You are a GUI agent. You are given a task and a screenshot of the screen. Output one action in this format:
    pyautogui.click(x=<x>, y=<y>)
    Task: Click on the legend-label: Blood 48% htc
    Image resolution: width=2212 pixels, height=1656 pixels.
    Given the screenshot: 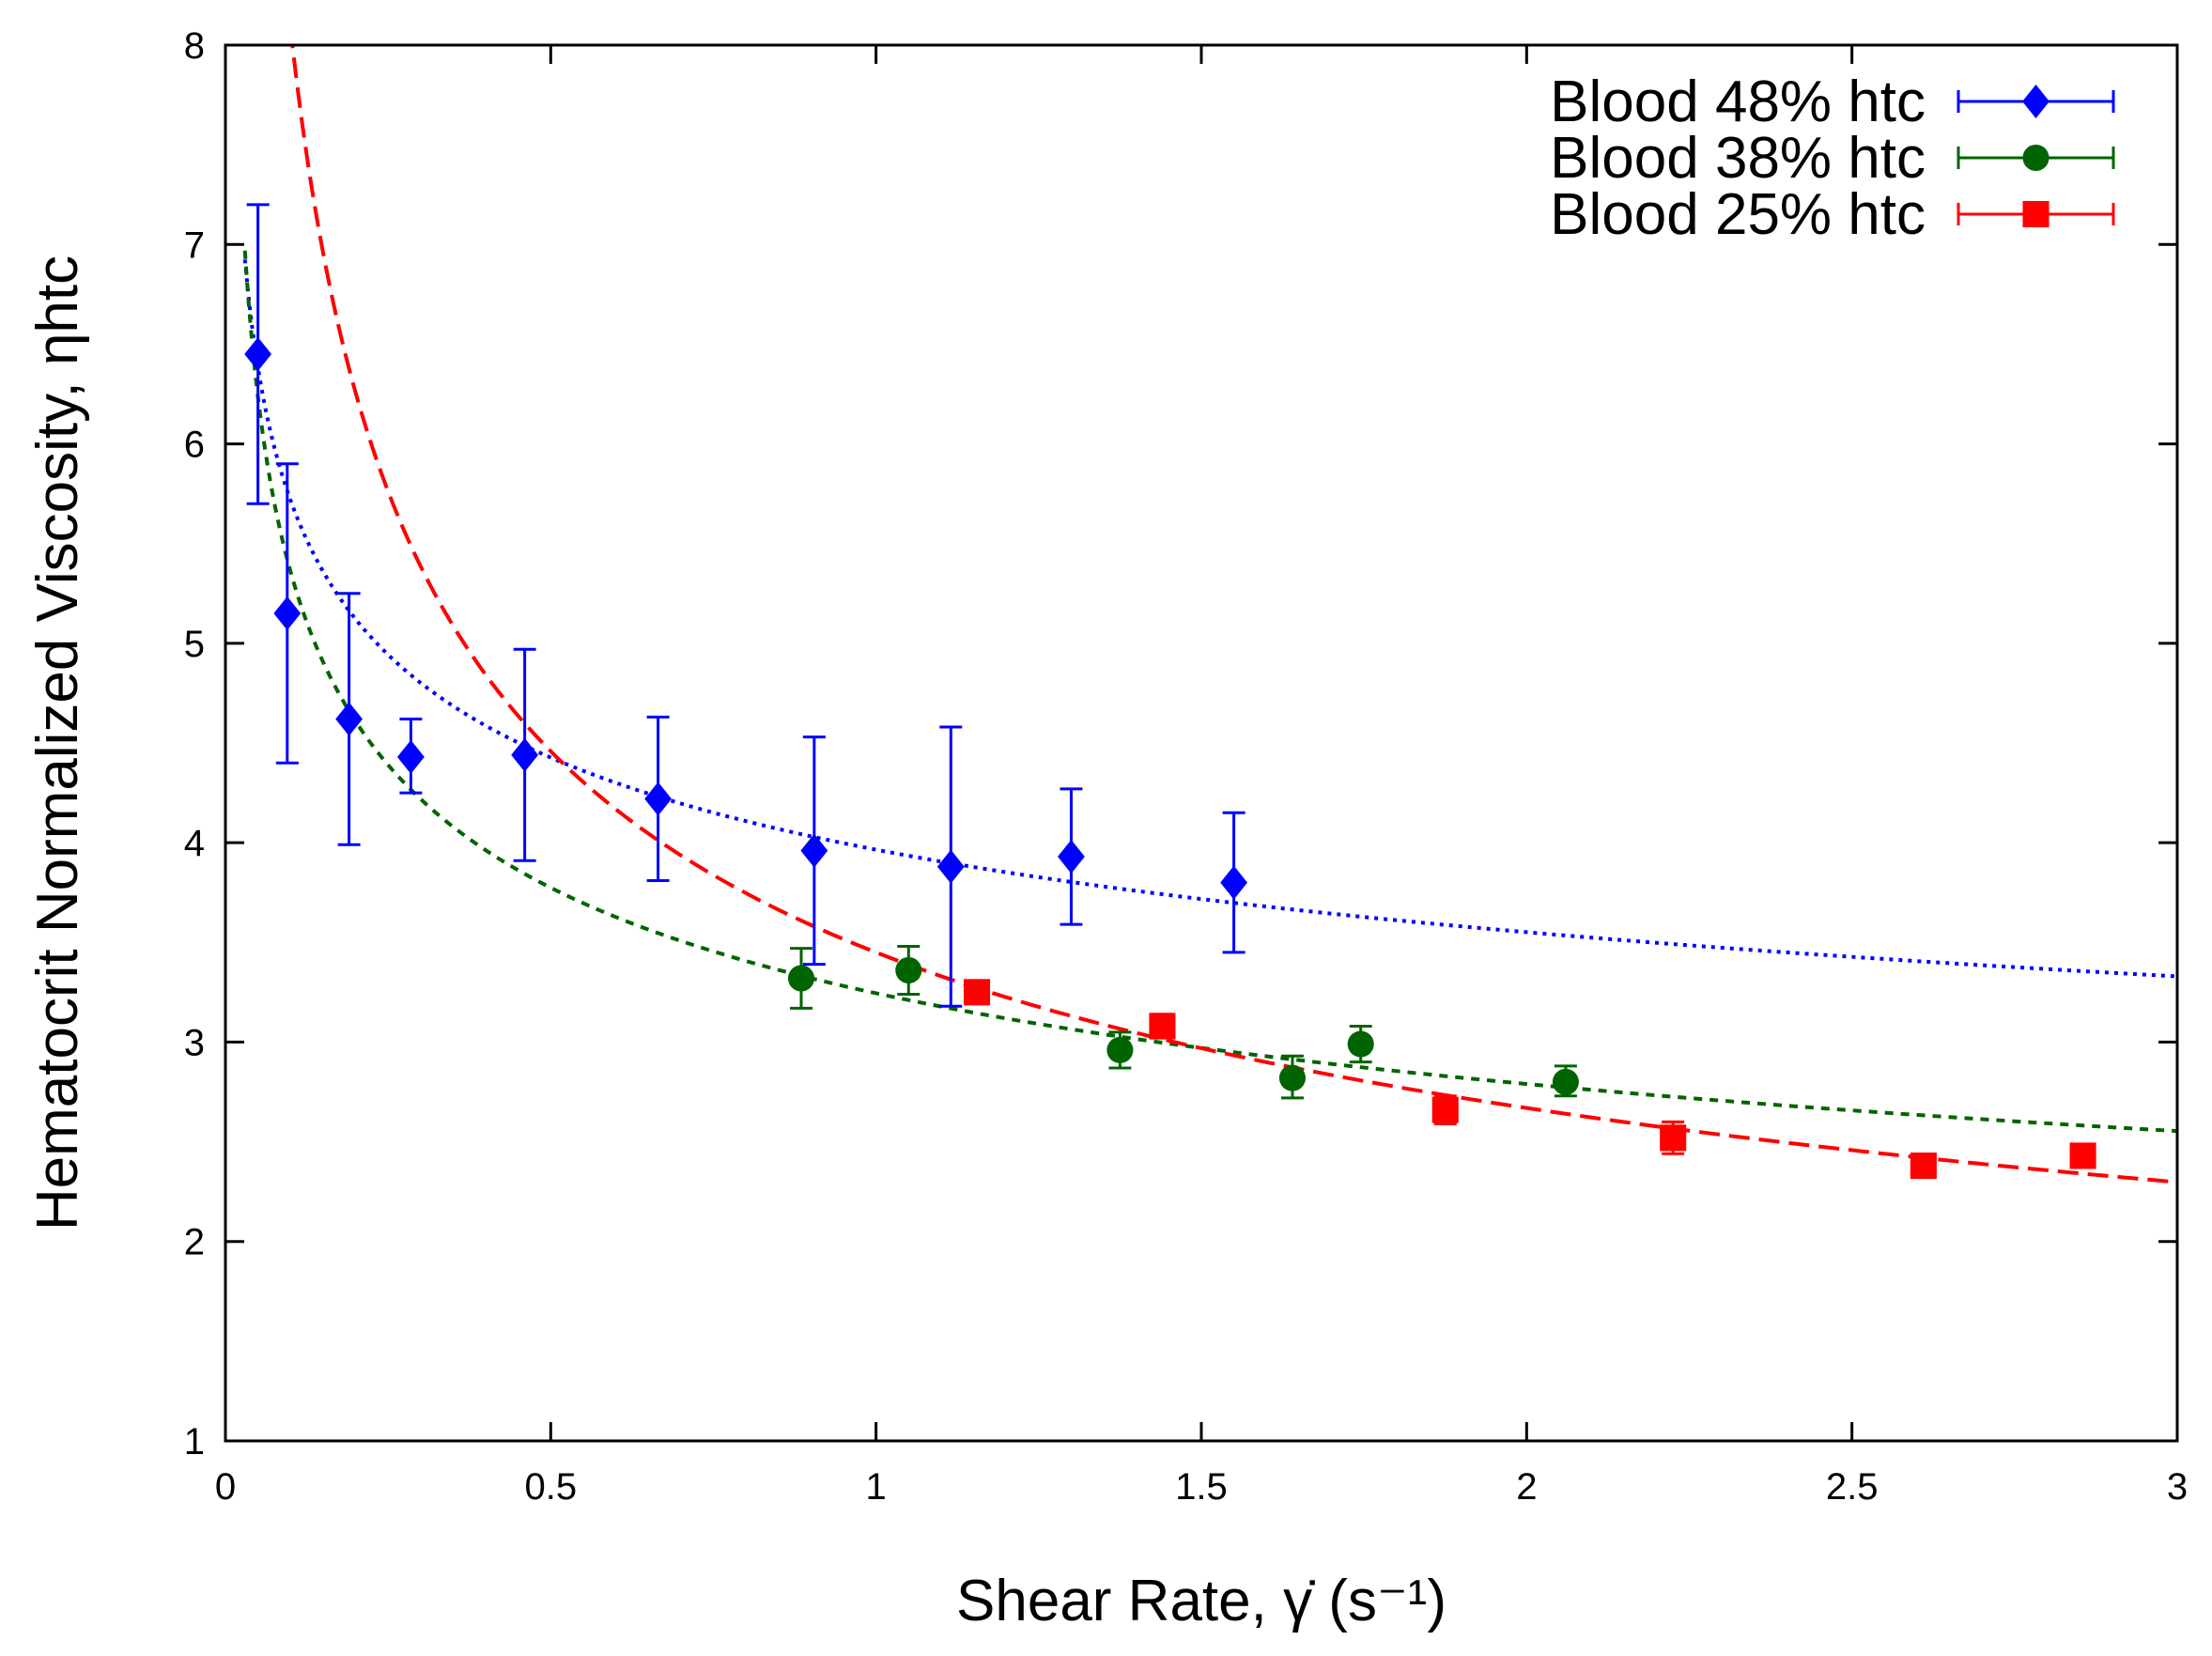 What is the action you would take?
    pyautogui.click(x=1738, y=102)
    